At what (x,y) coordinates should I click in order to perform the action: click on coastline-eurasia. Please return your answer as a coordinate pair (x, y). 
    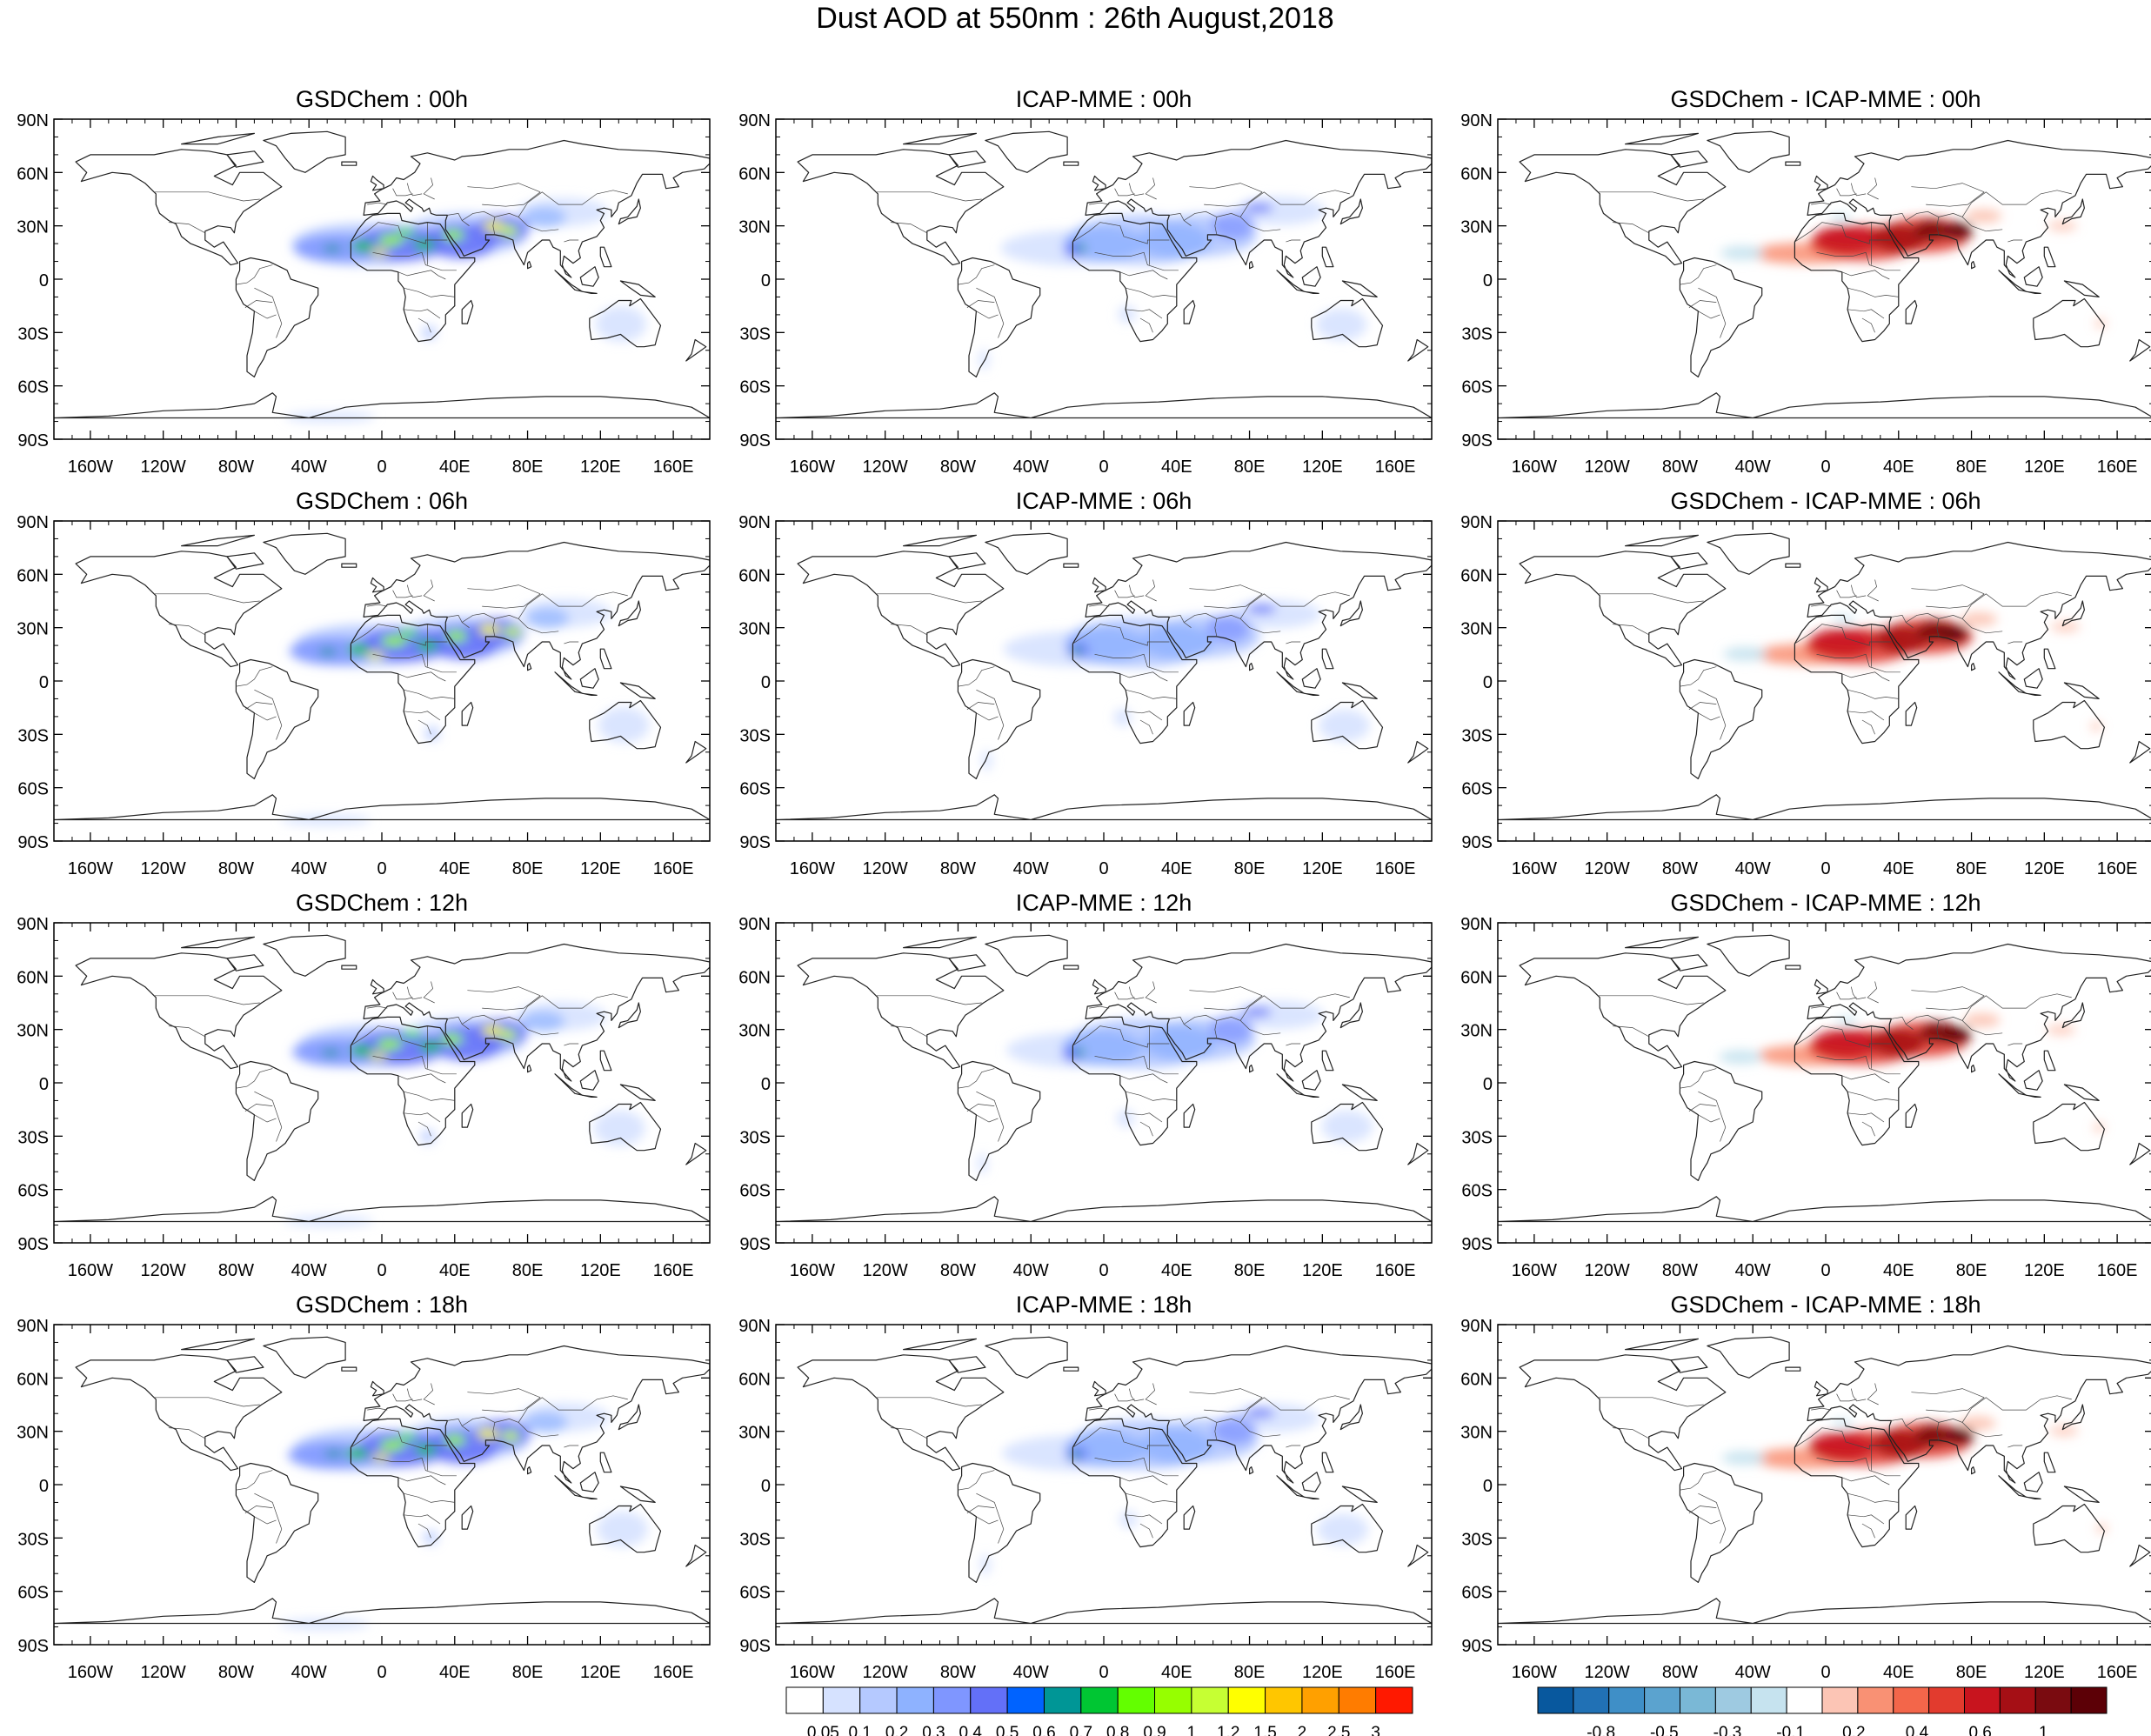
    Looking at the image, I should click on (1979, 1012).